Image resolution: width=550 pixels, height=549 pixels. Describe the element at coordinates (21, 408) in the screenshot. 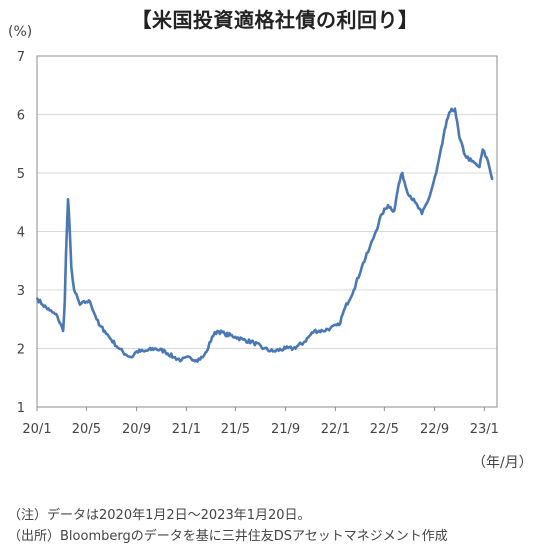

I see `y-tick-label: 1` at that location.